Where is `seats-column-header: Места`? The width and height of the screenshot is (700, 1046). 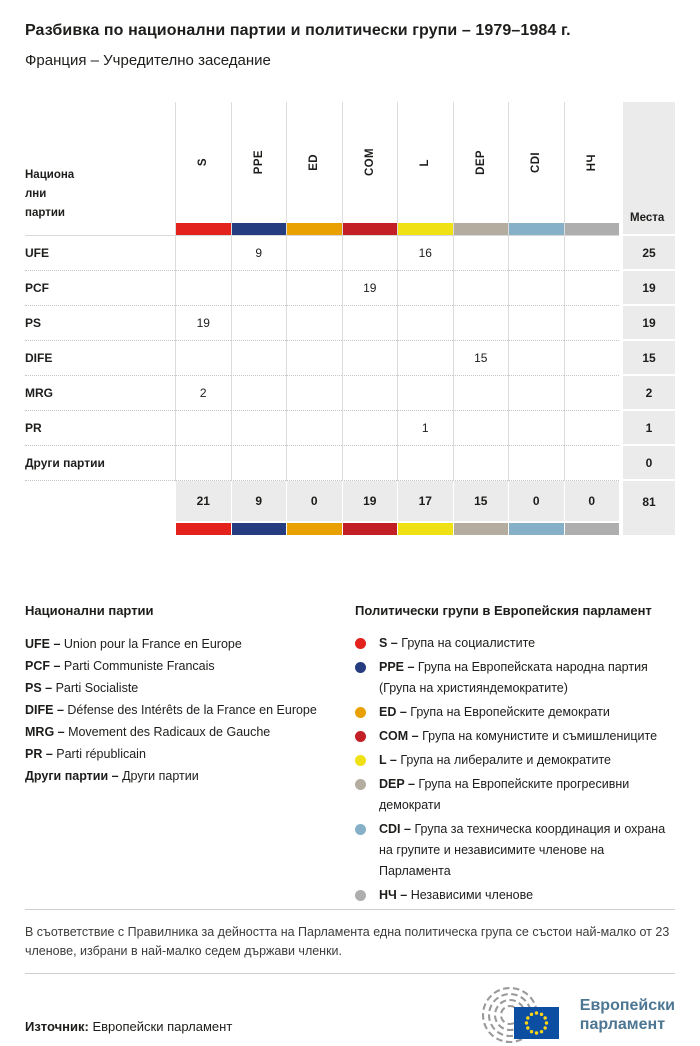 seats-column-header: Места is located at coordinates (649, 169).